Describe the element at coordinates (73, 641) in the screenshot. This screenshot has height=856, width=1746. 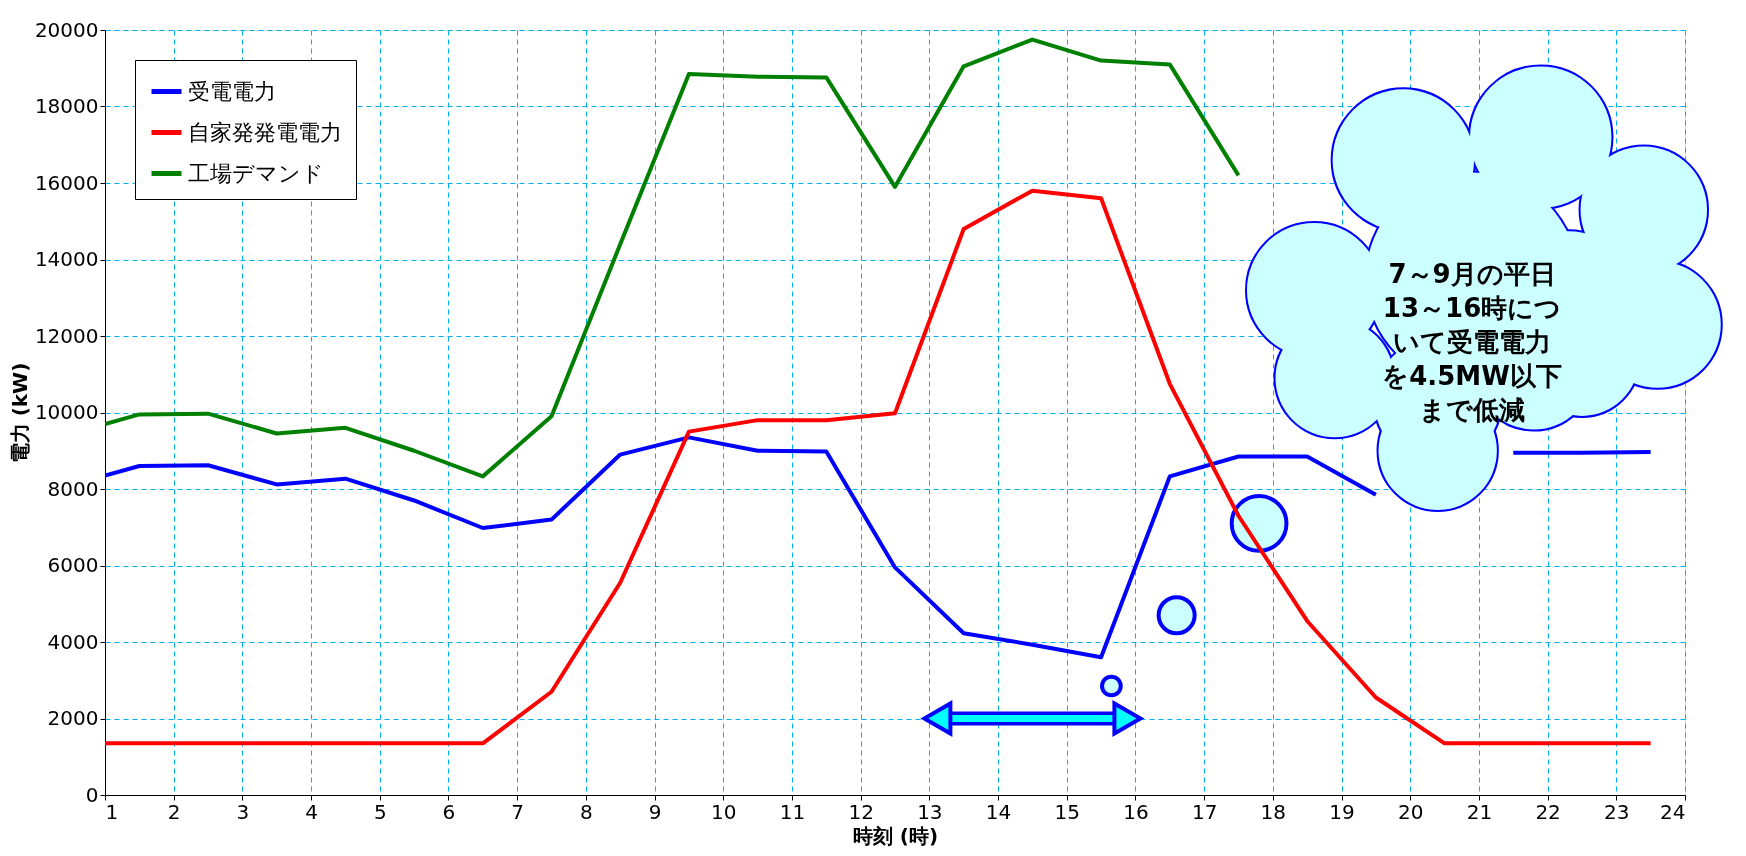
I see `y-tick-label: 4000` at that location.